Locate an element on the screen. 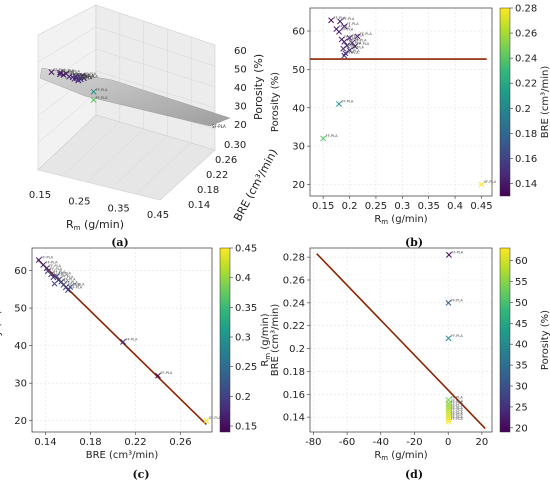  floor-pane is located at coordinates (126, 157).